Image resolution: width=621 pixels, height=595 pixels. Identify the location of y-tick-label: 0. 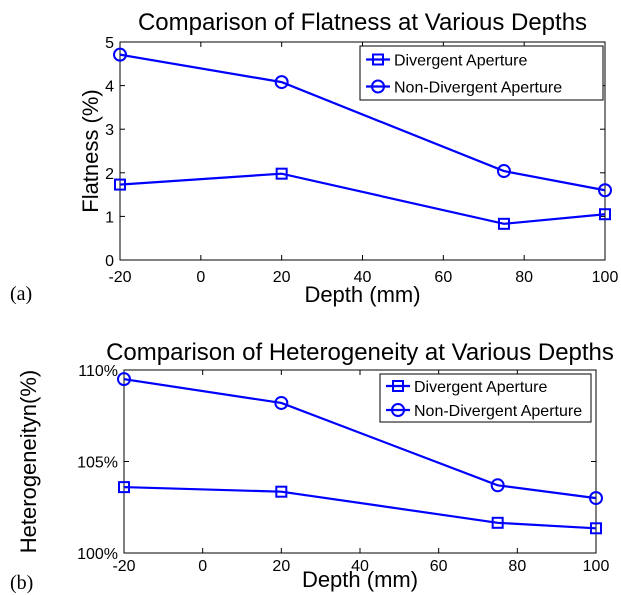
(109, 261).